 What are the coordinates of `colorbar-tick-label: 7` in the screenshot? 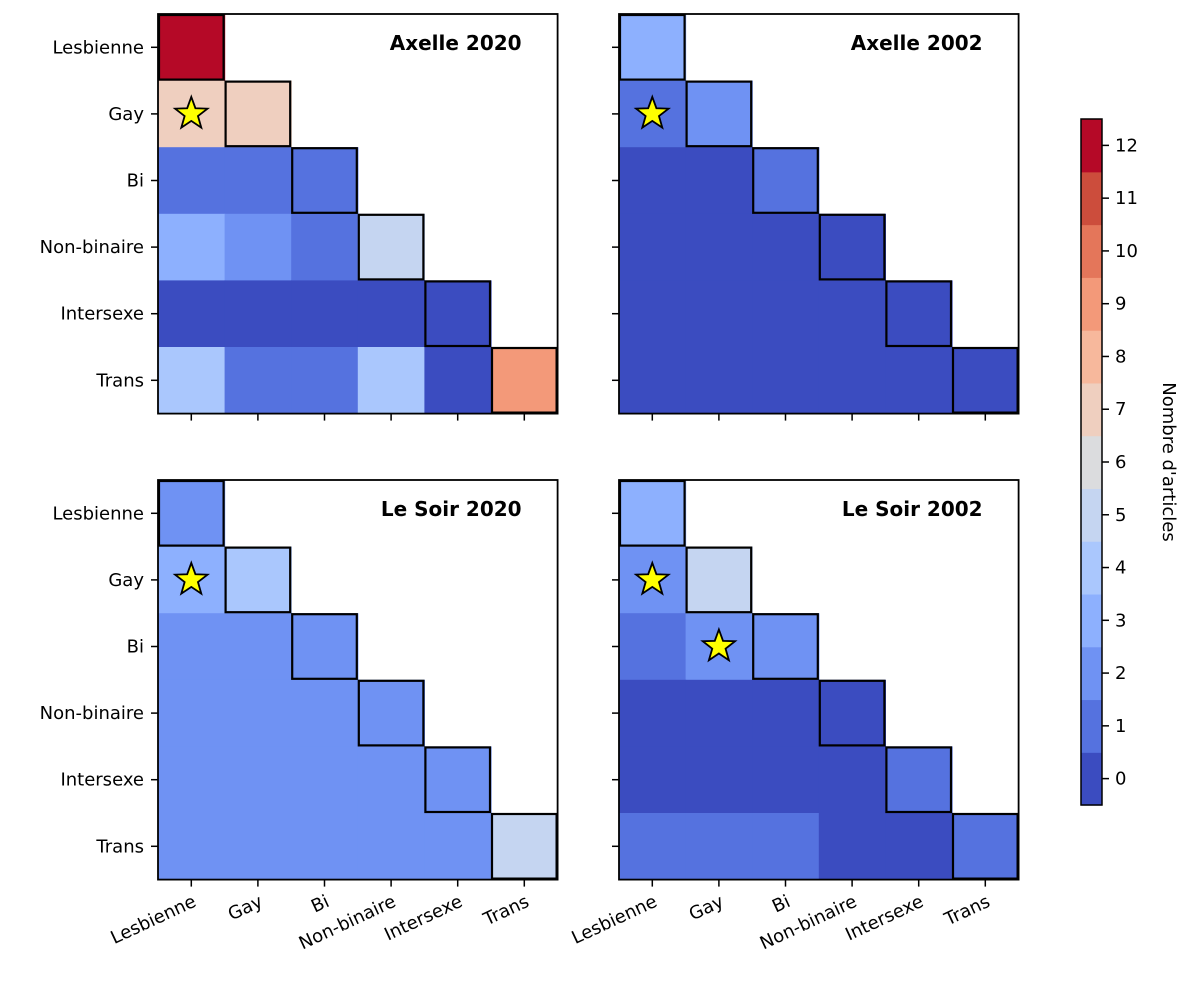 It's located at (1120, 409).